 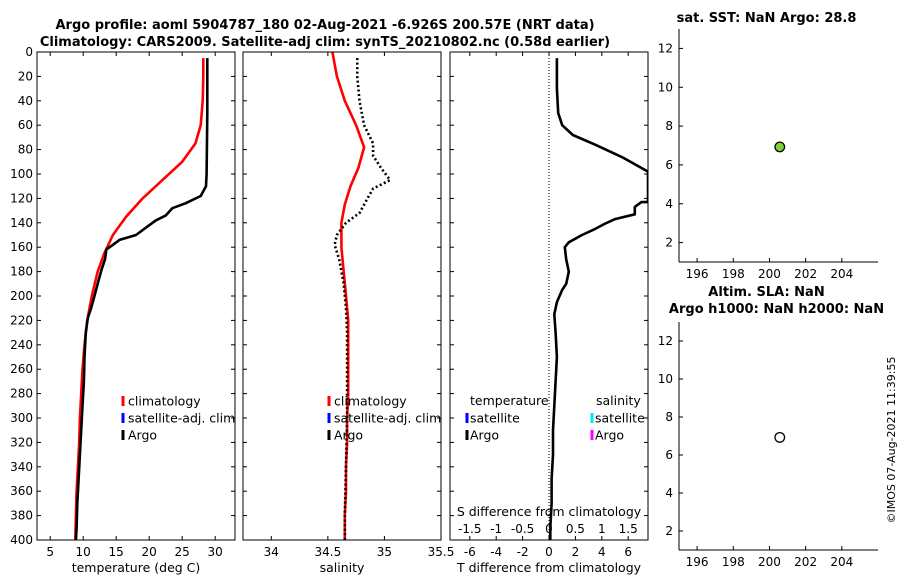 What do you see at coordinates (776, 309) in the screenshot?
I see `sla-title-line2: Argo h1000: NaN h2000: NaN` at bounding box center [776, 309].